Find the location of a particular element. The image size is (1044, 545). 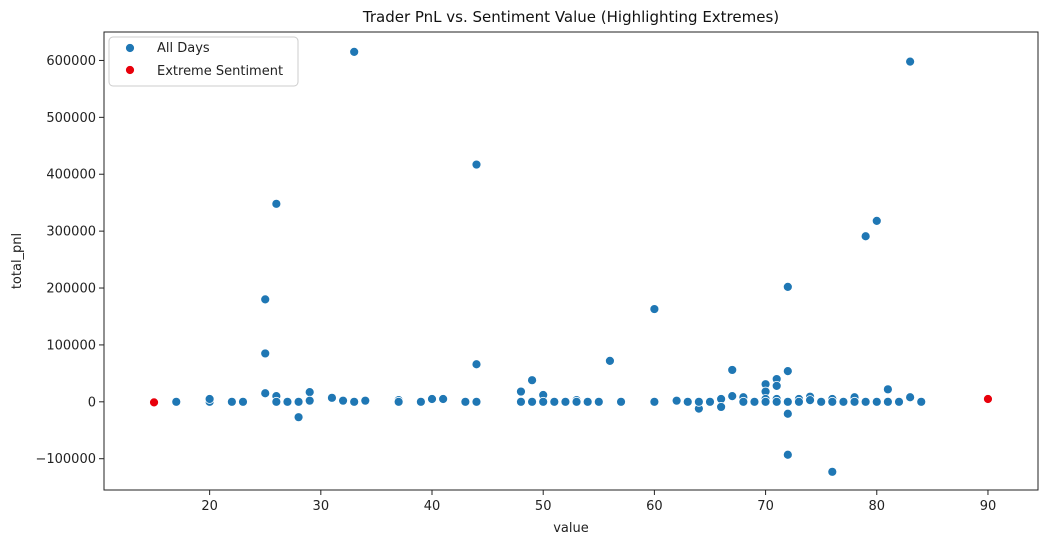

x-tick-label: 40 is located at coordinates (432, 506).